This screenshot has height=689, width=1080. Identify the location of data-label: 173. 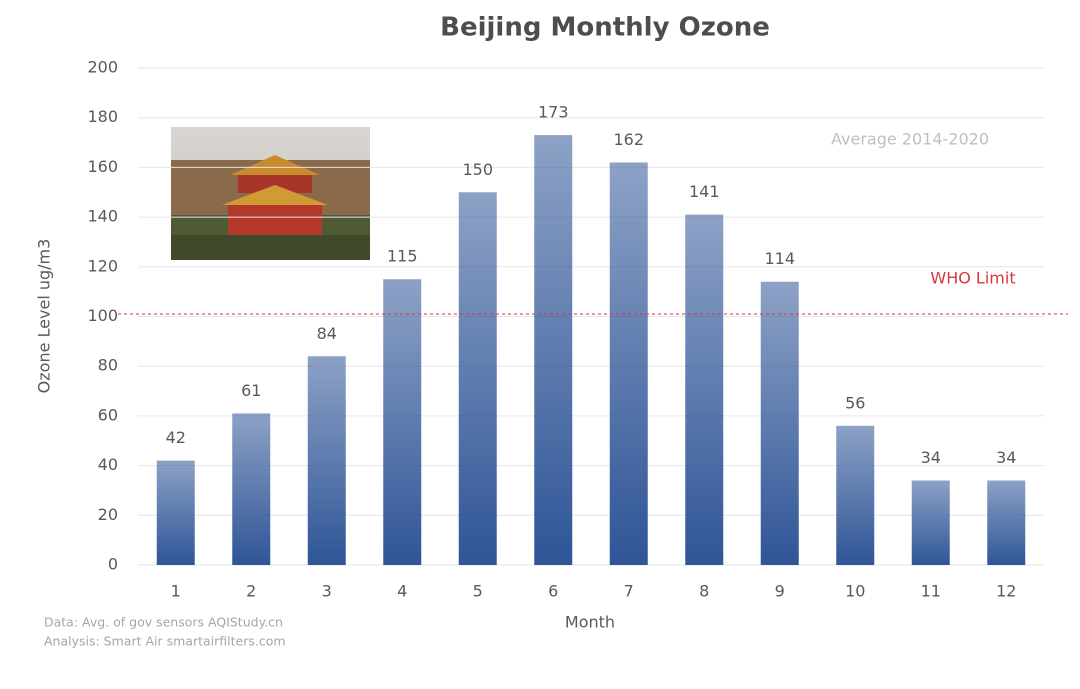
(553, 112).